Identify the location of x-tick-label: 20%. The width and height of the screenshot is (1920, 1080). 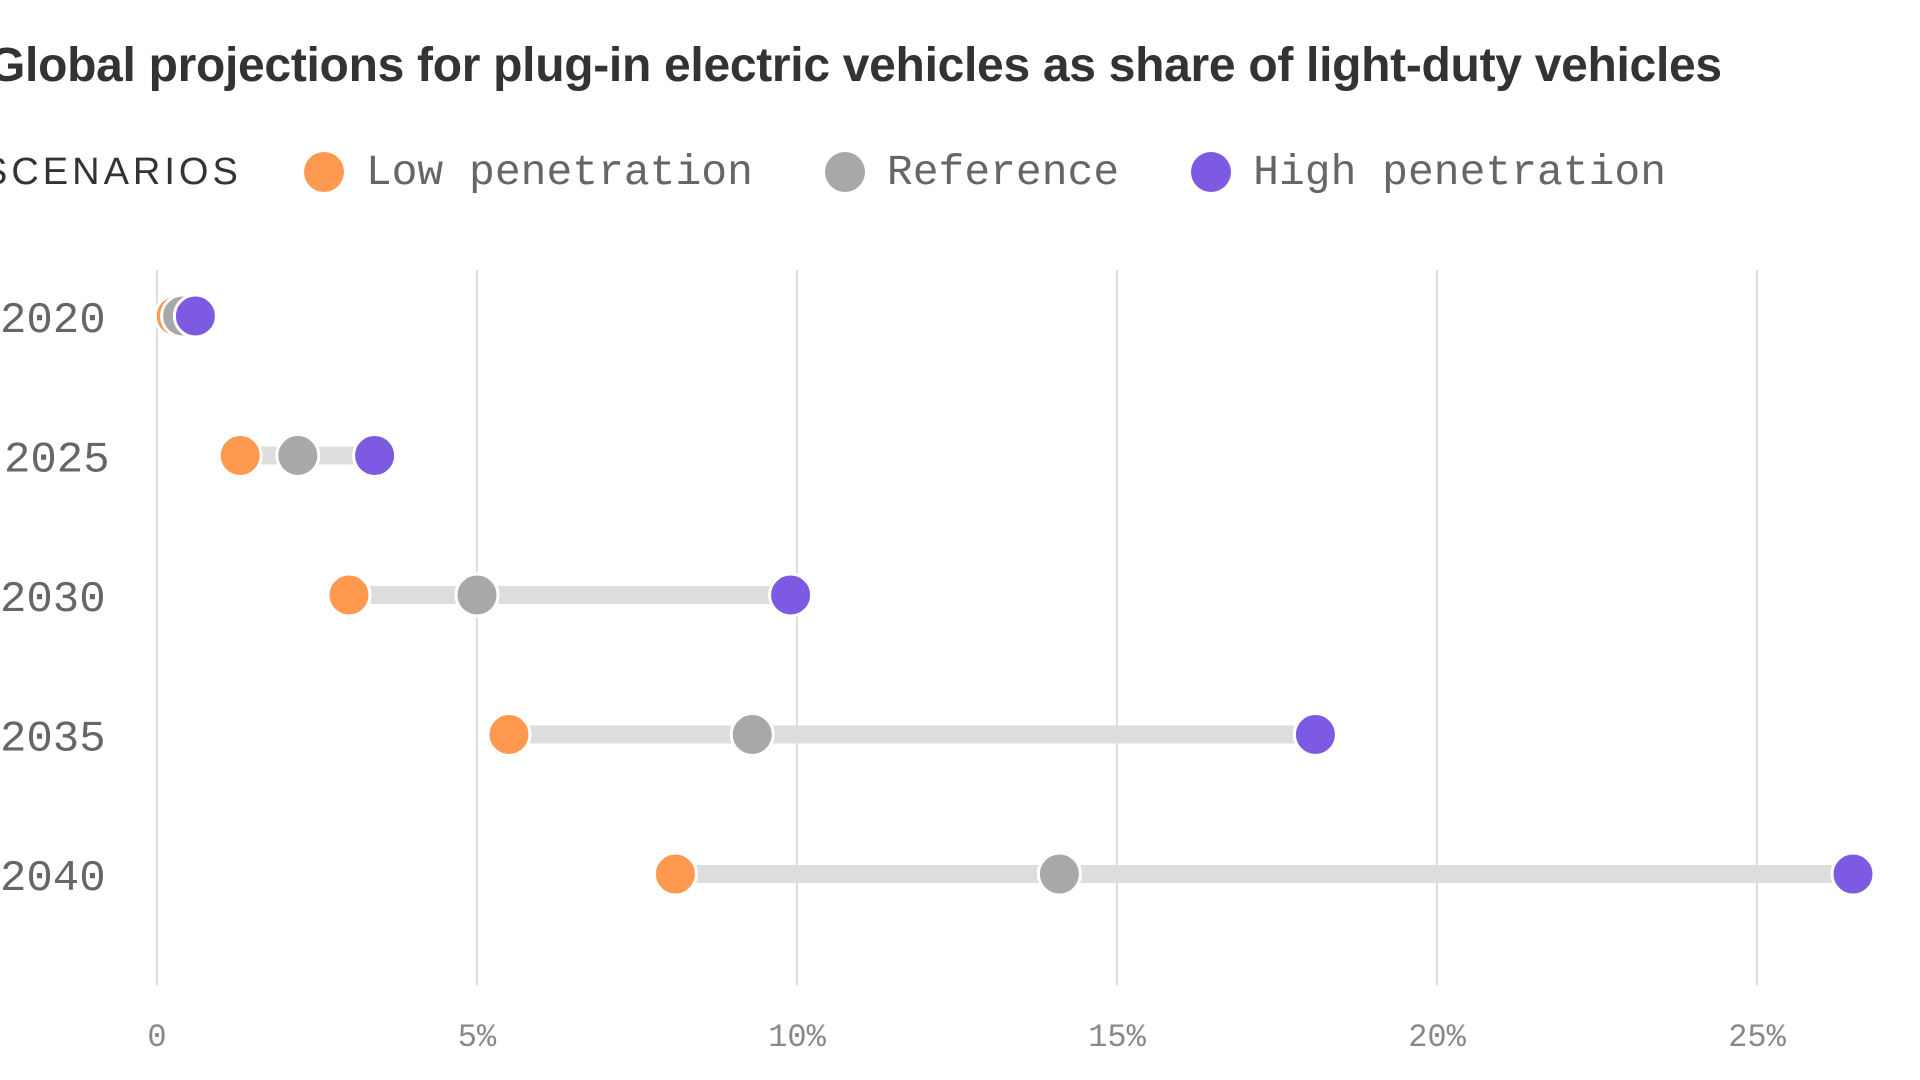
(1437, 1037).